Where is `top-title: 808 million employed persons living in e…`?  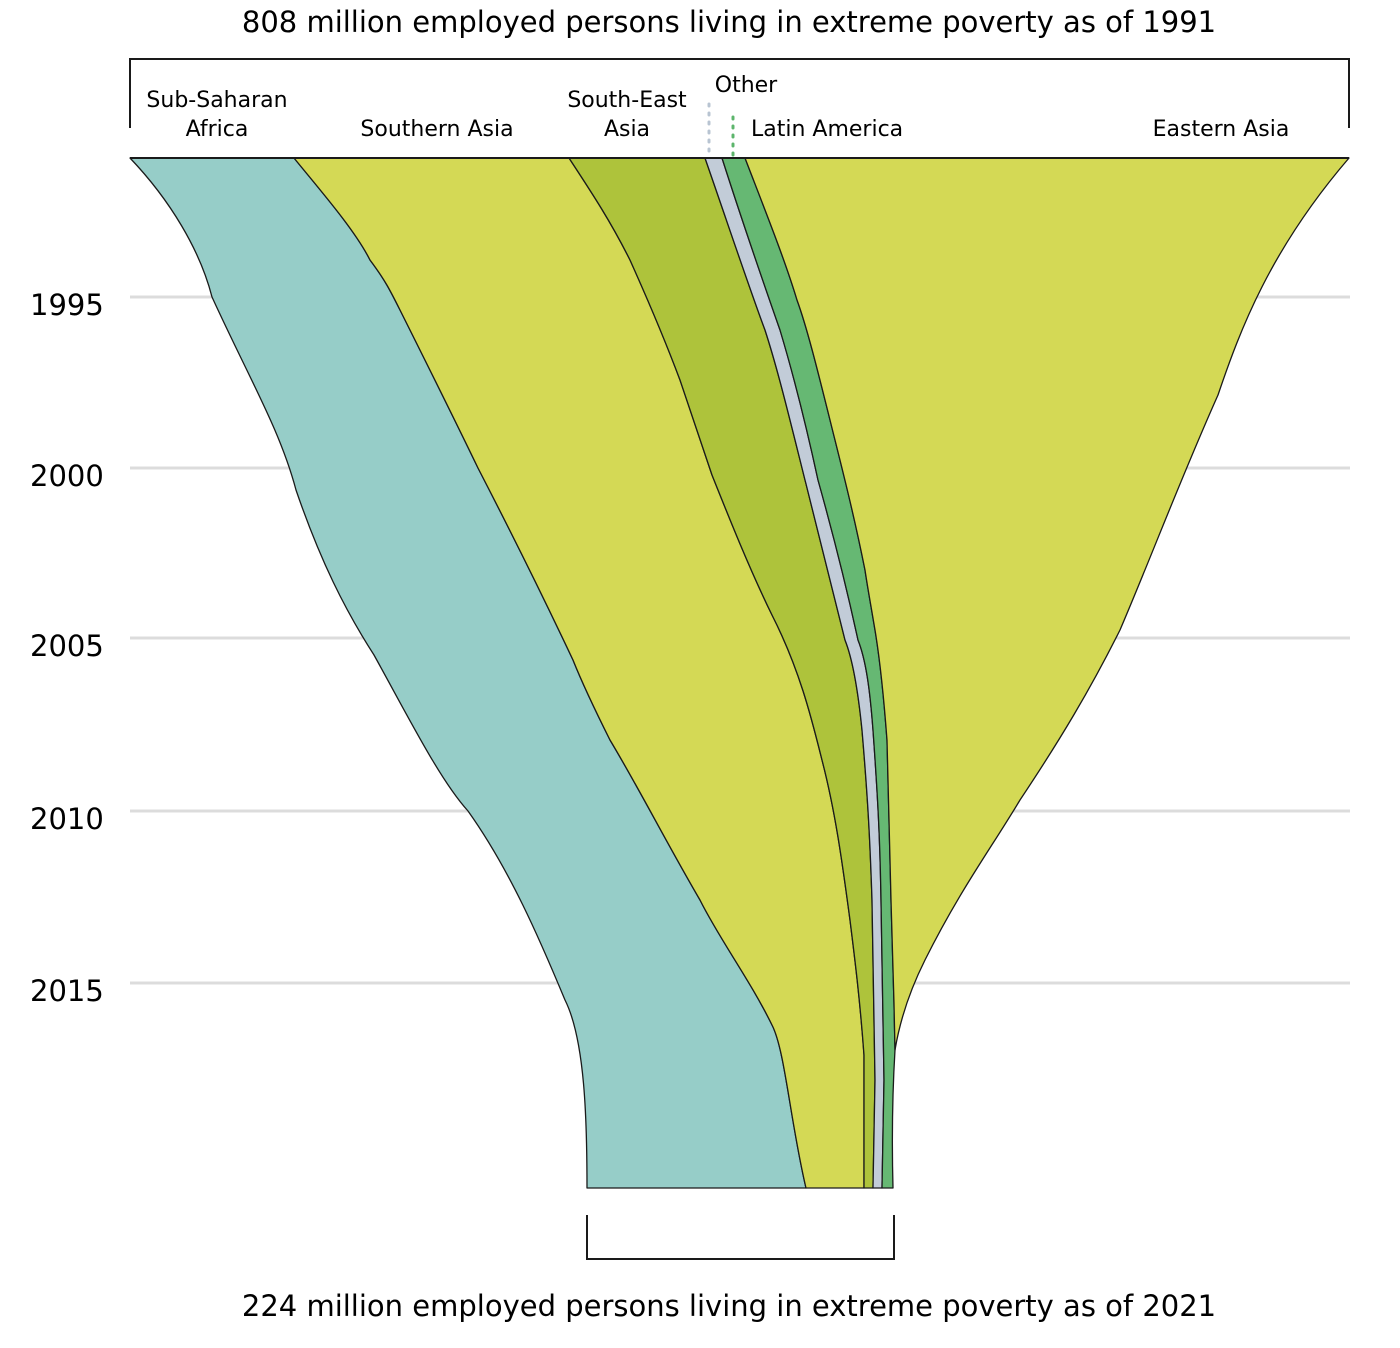
top-title: 808 million employed persons living in e… is located at coordinates (729, 22).